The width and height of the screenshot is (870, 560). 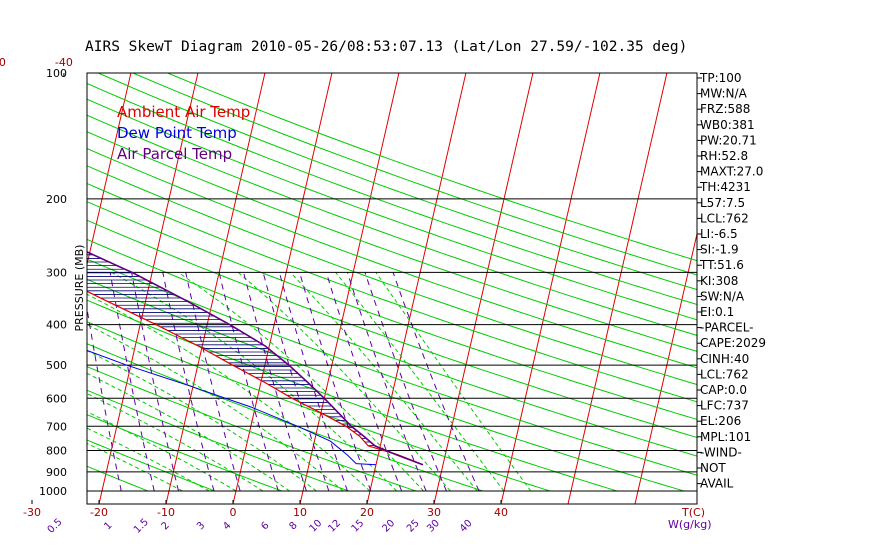 I want to click on y-axis-label: PRESSURE (MB), so click(x=79, y=288).